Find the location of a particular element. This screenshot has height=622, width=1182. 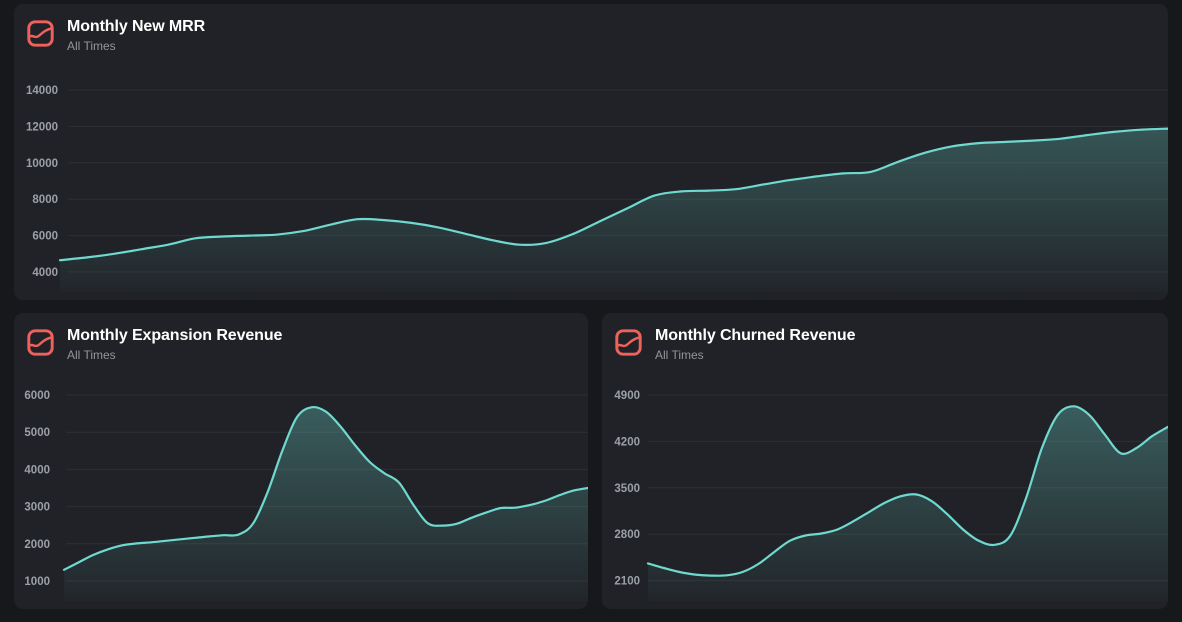

svg-text: 14000 is located at coordinates (42, 91).